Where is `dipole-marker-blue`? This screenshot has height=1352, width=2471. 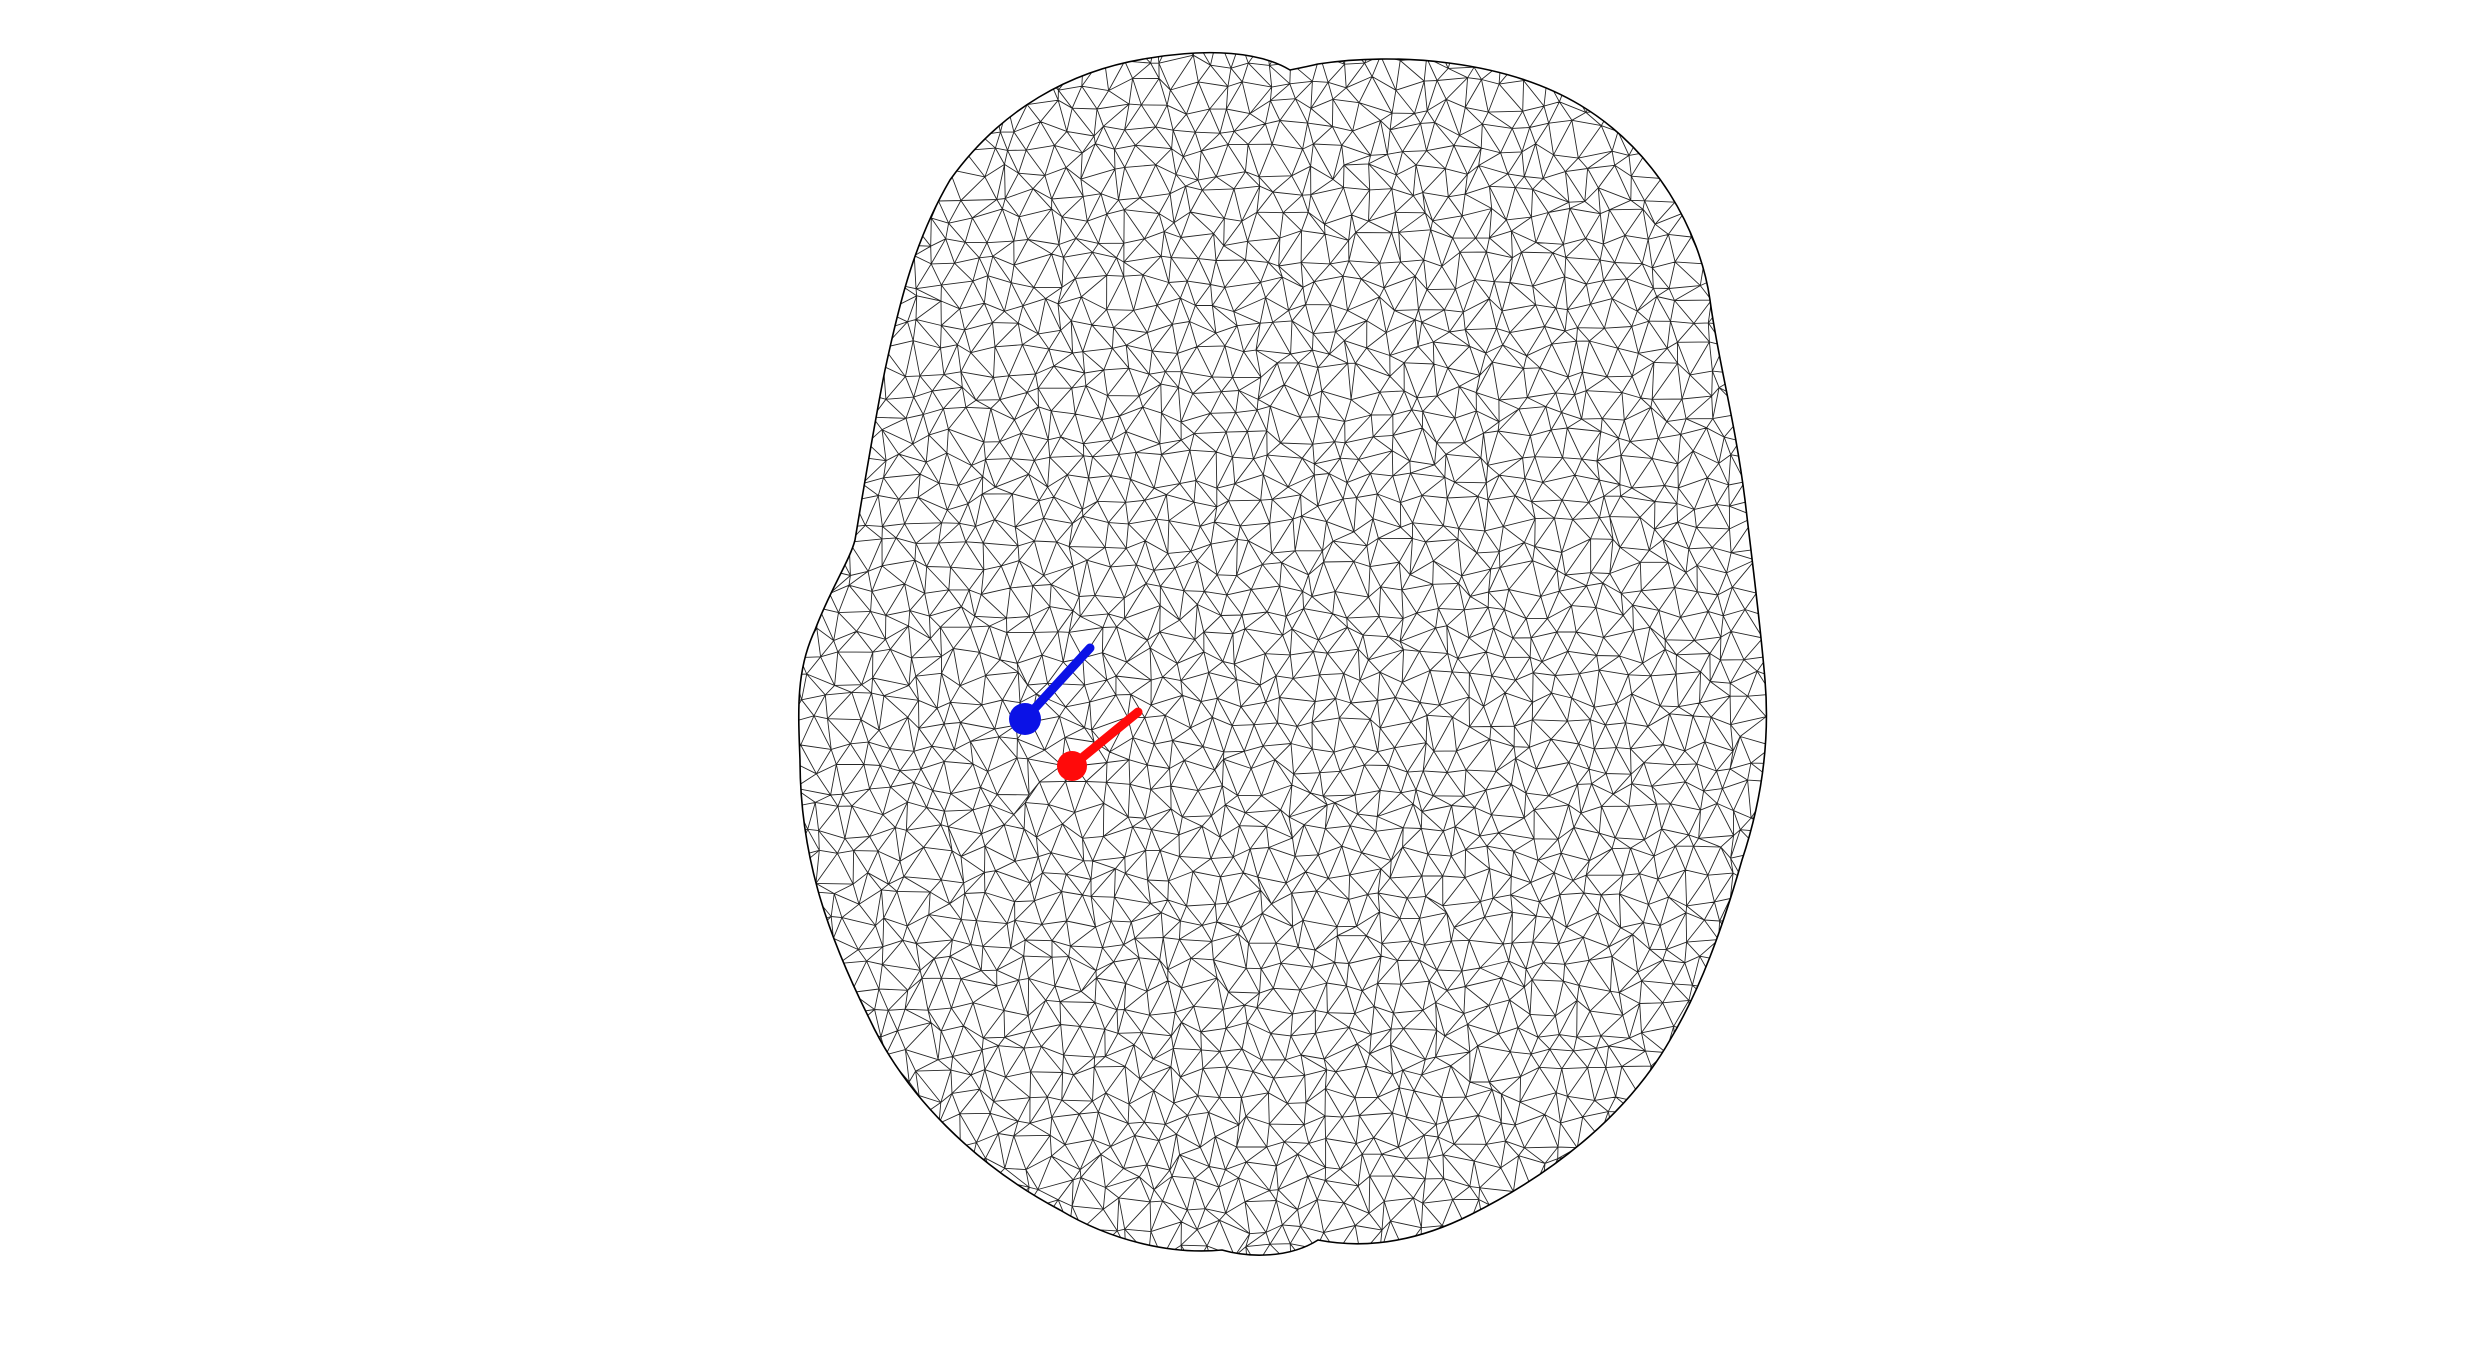
dipole-marker-blue is located at coordinates (1052, 689).